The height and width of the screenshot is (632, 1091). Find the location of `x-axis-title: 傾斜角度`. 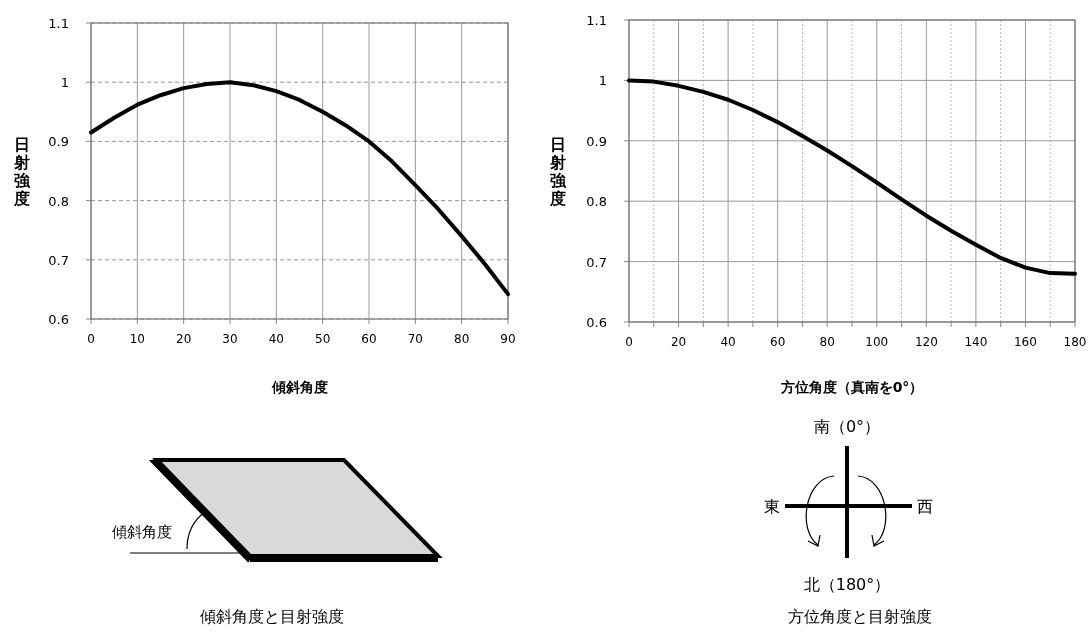

x-axis-title: 傾斜角度 is located at coordinates (299, 387).